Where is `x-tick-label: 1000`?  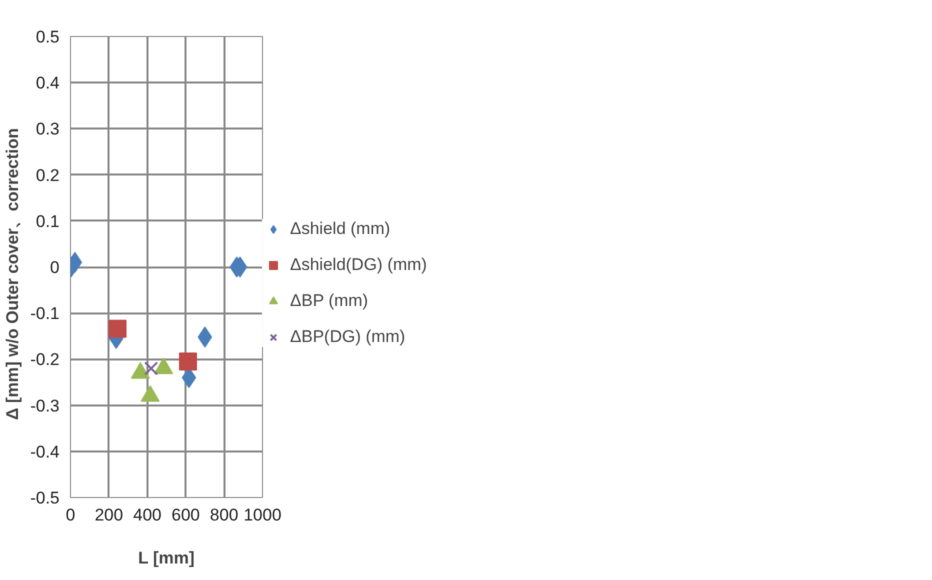
x-tick-label: 1000 is located at coordinates (263, 515).